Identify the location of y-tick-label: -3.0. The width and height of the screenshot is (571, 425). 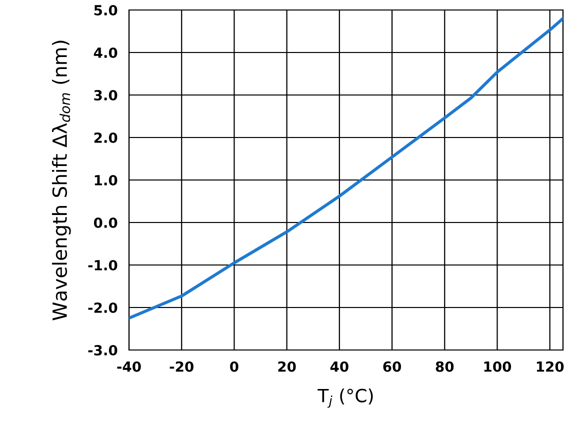
(103, 350).